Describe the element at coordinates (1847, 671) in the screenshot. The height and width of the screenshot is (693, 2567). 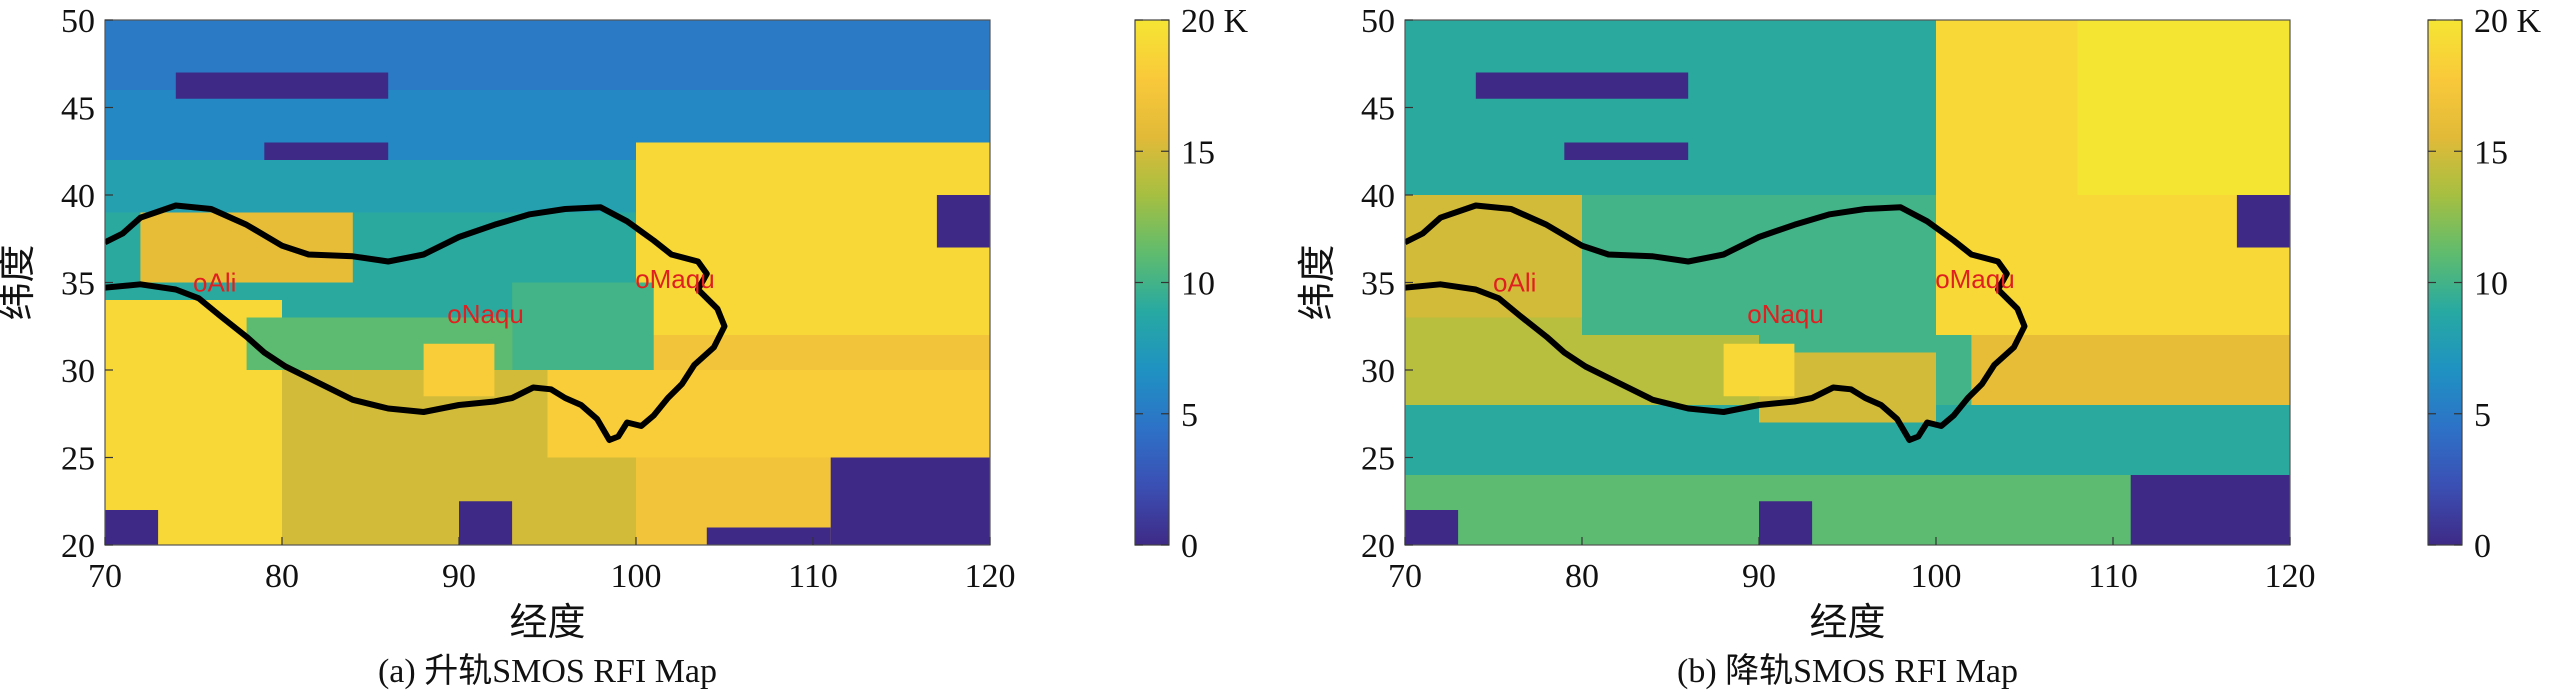
I see `panel-caption: (b) 降轨SMOS RFI Map` at that location.